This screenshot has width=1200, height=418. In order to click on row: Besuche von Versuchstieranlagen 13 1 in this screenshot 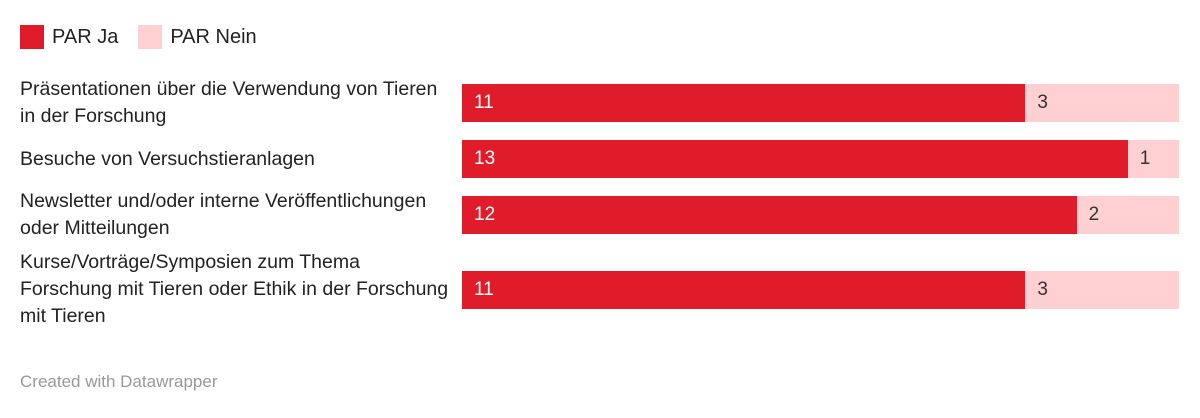, I will do `click(600, 159)`.